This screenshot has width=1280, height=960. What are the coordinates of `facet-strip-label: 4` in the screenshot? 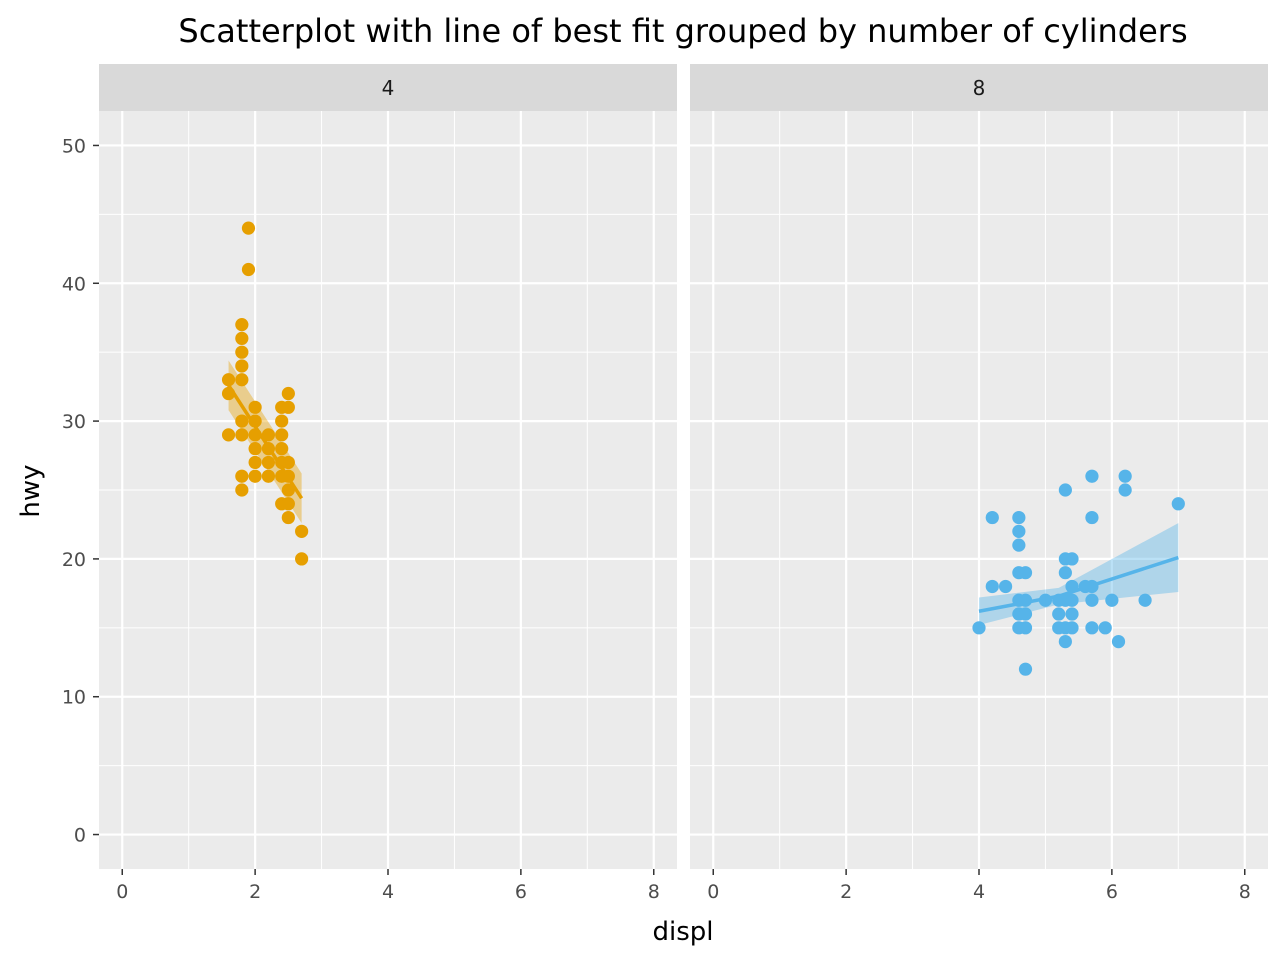 It's located at (388, 88).